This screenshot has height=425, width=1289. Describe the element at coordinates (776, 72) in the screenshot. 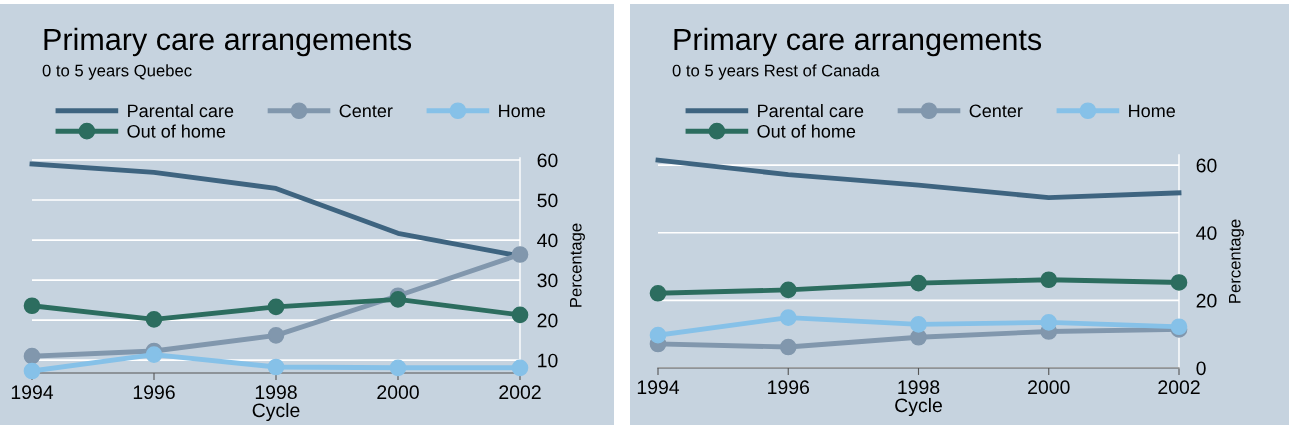

I see `chart-subtitle: 0 to 5 years Rest of Canada` at that location.